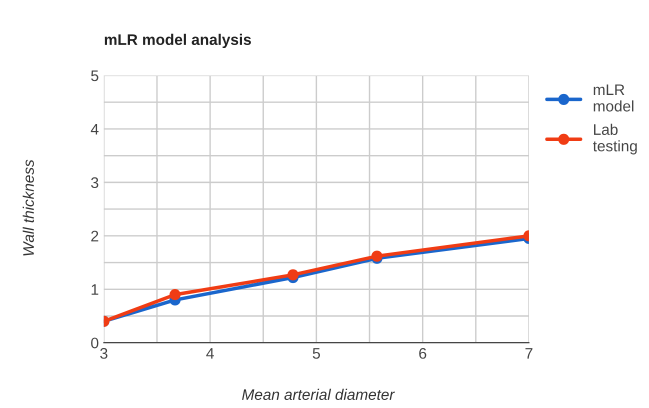 Image resolution: width=649 pixels, height=408 pixels. Describe the element at coordinates (94, 76) in the screenshot. I see `y-tick-label: 5` at that location.